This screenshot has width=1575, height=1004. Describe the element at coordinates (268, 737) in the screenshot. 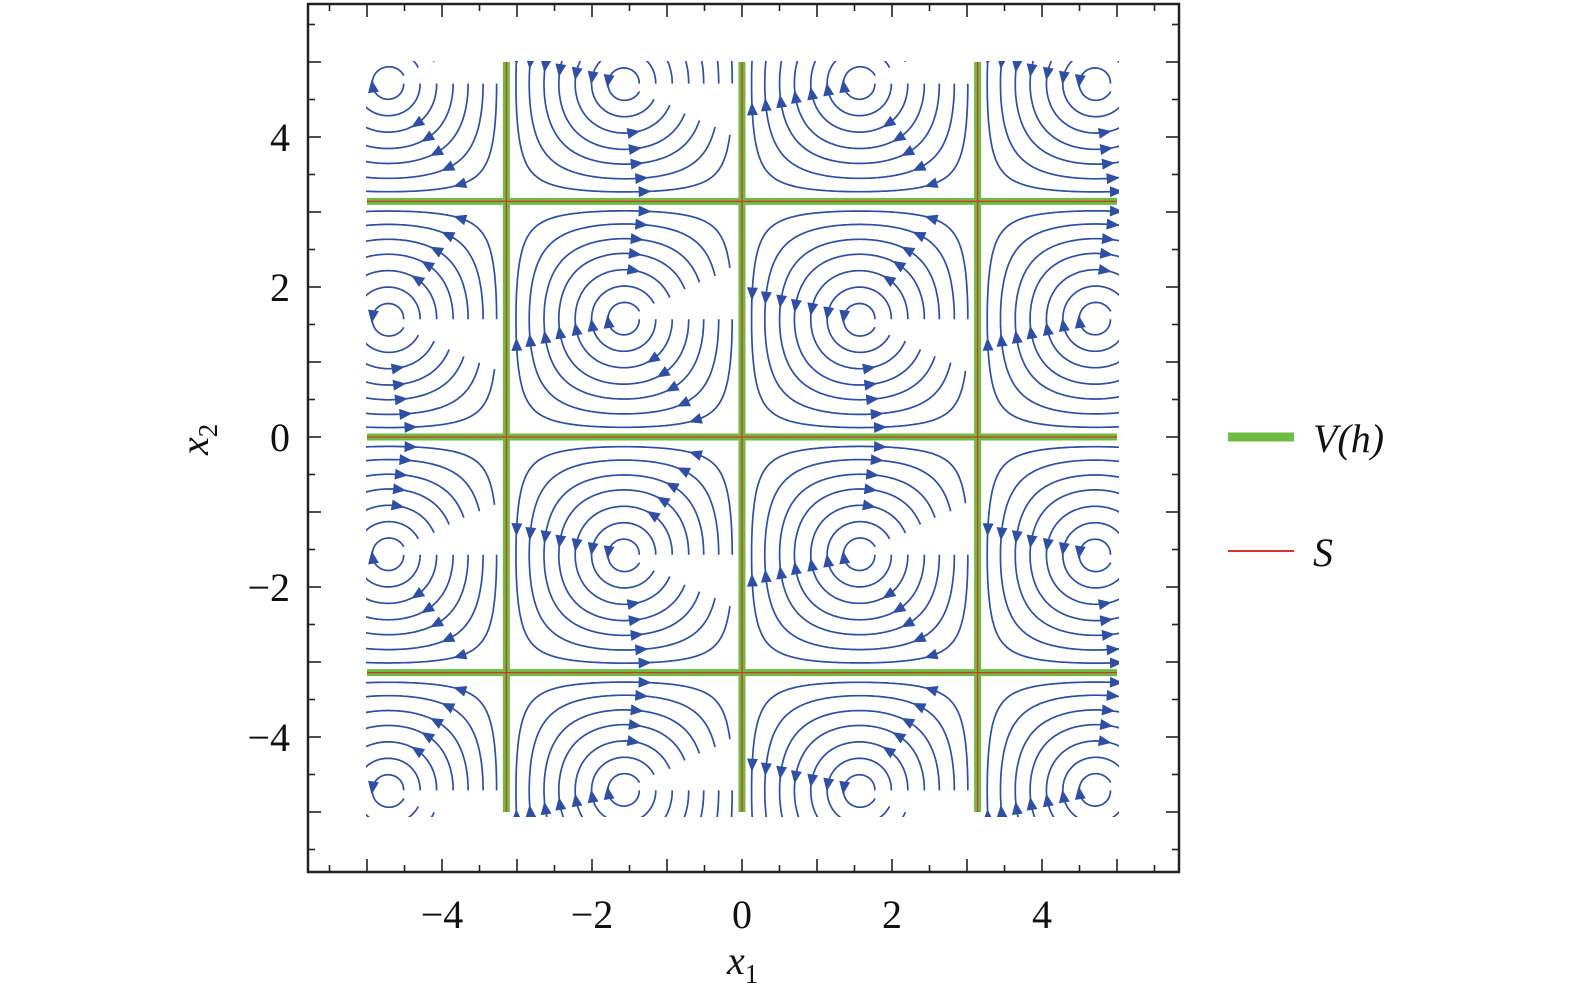

I see `y-tick-label: −4` at that location.